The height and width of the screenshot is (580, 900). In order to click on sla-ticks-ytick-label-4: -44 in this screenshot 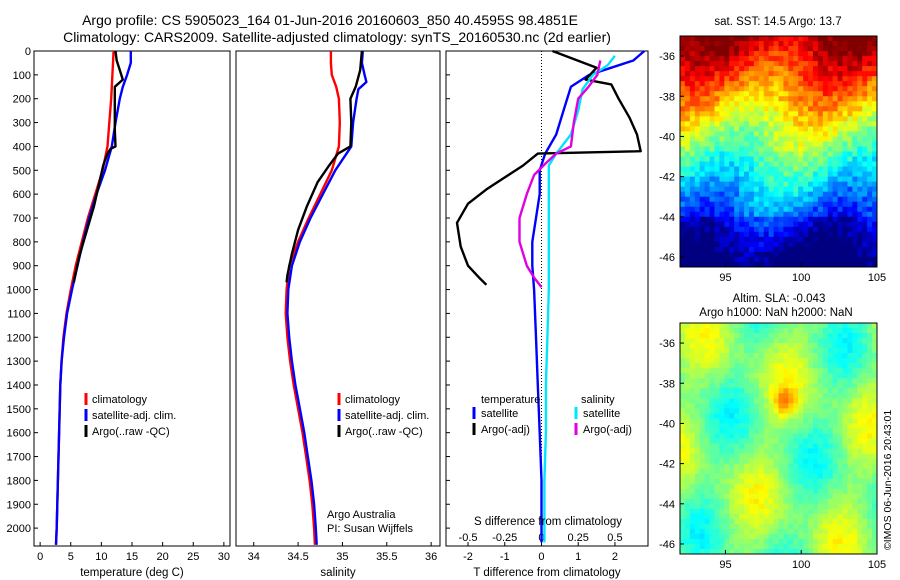, I will do `click(667, 505)`.